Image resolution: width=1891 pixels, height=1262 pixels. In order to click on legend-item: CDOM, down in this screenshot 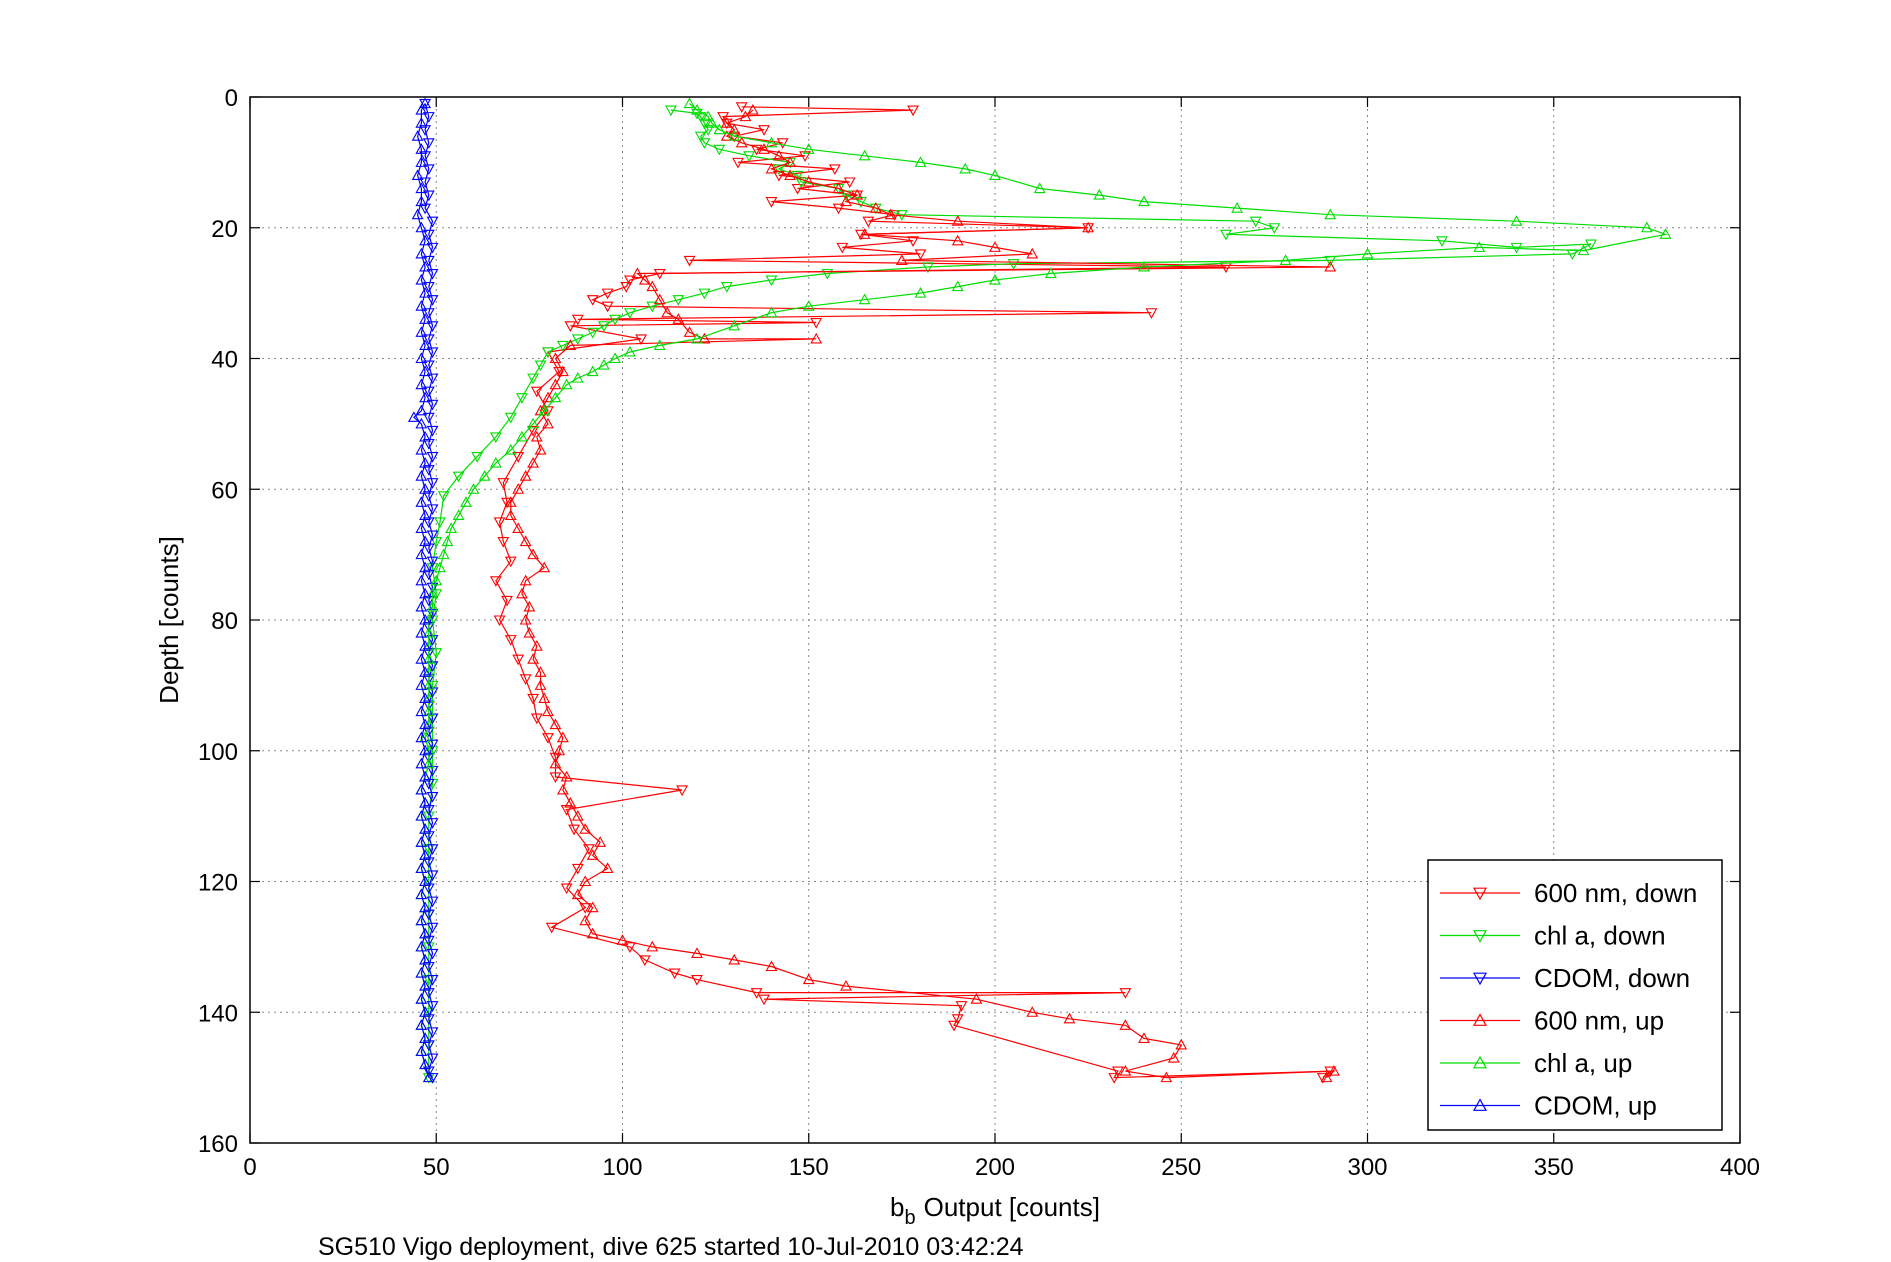, I will do `click(1565, 978)`.